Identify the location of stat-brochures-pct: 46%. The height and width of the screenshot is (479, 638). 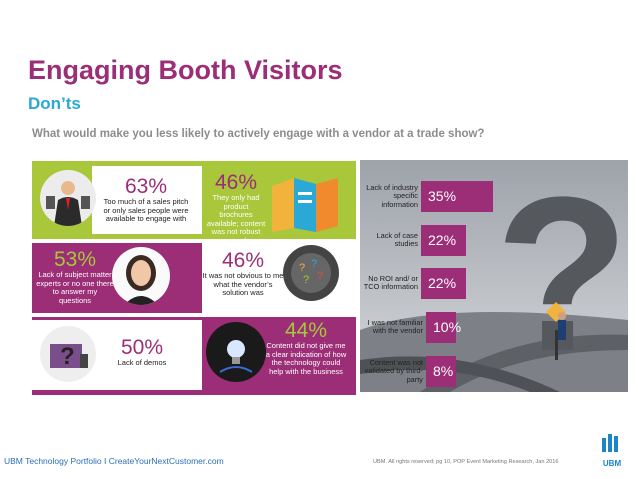
(236, 182).